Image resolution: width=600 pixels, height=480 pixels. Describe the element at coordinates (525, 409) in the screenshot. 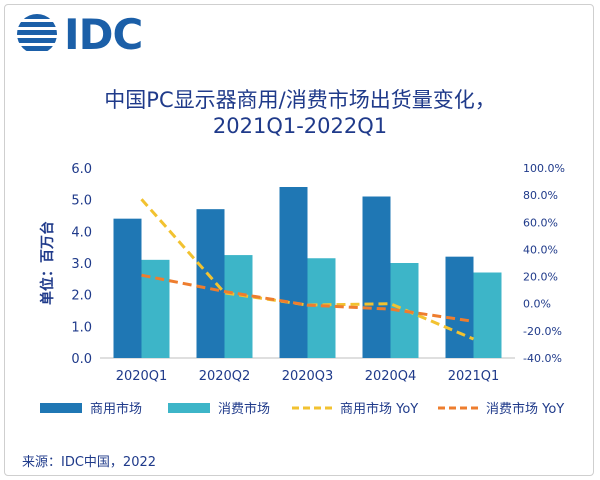

I see `legend-label: 消费市场 YoY` at that location.